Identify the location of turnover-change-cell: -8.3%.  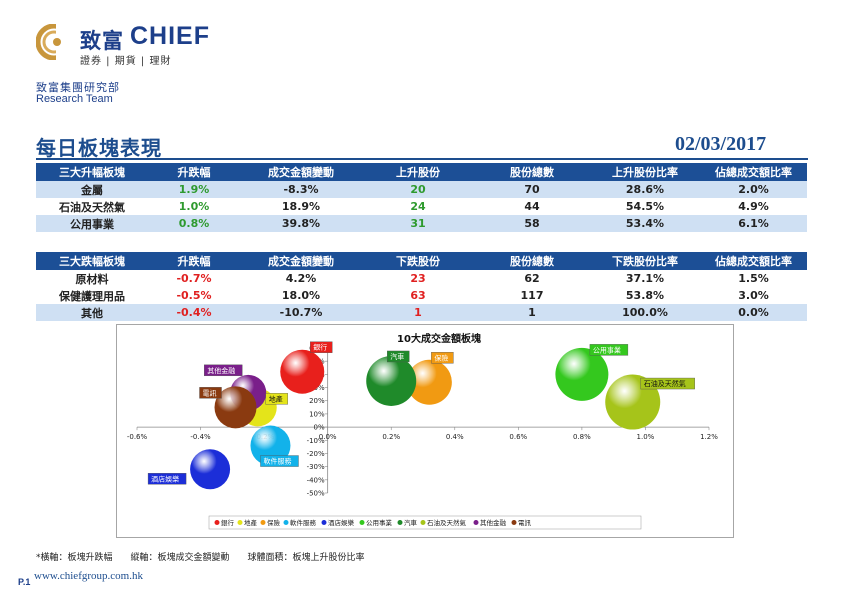
(301, 189).